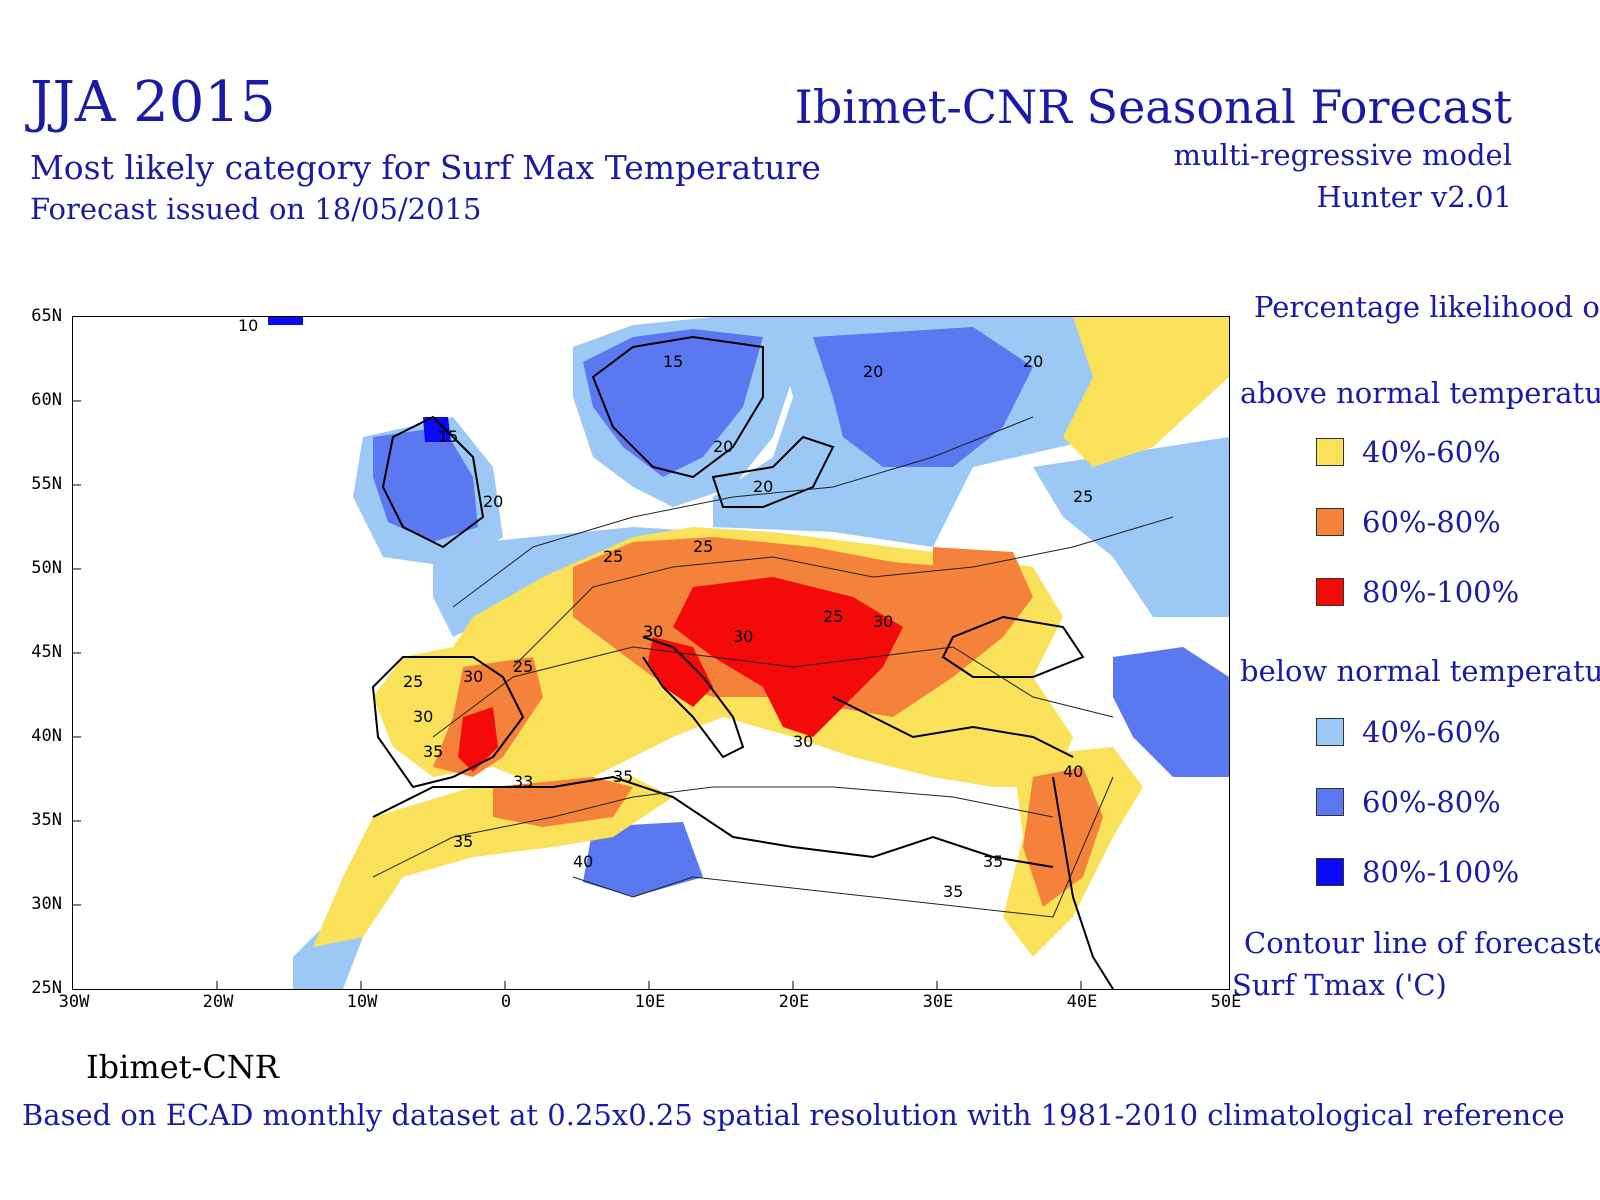 This screenshot has width=1600, height=1200. What do you see at coordinates (256, 209) in the screenshot?
I see `issue-date: Forecast issued on 18/05/2015` at bounding box center [256, 209].